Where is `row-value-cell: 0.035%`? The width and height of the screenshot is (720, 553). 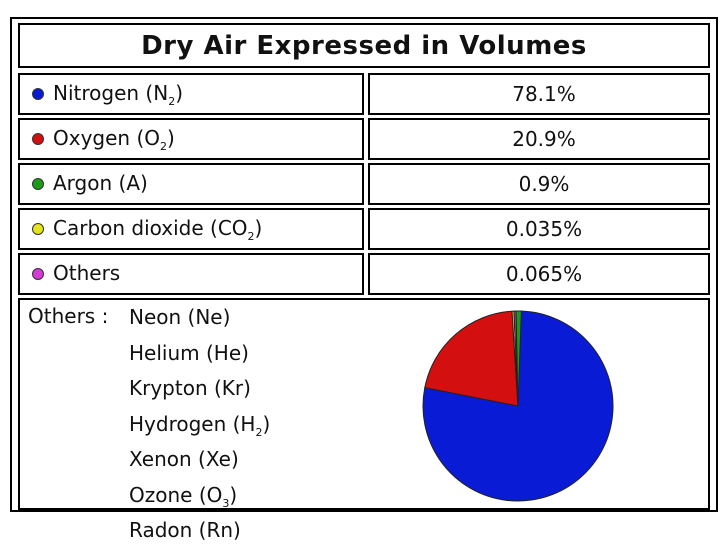 row-value-cell: 0.035% is located at coordinates (539, 229).